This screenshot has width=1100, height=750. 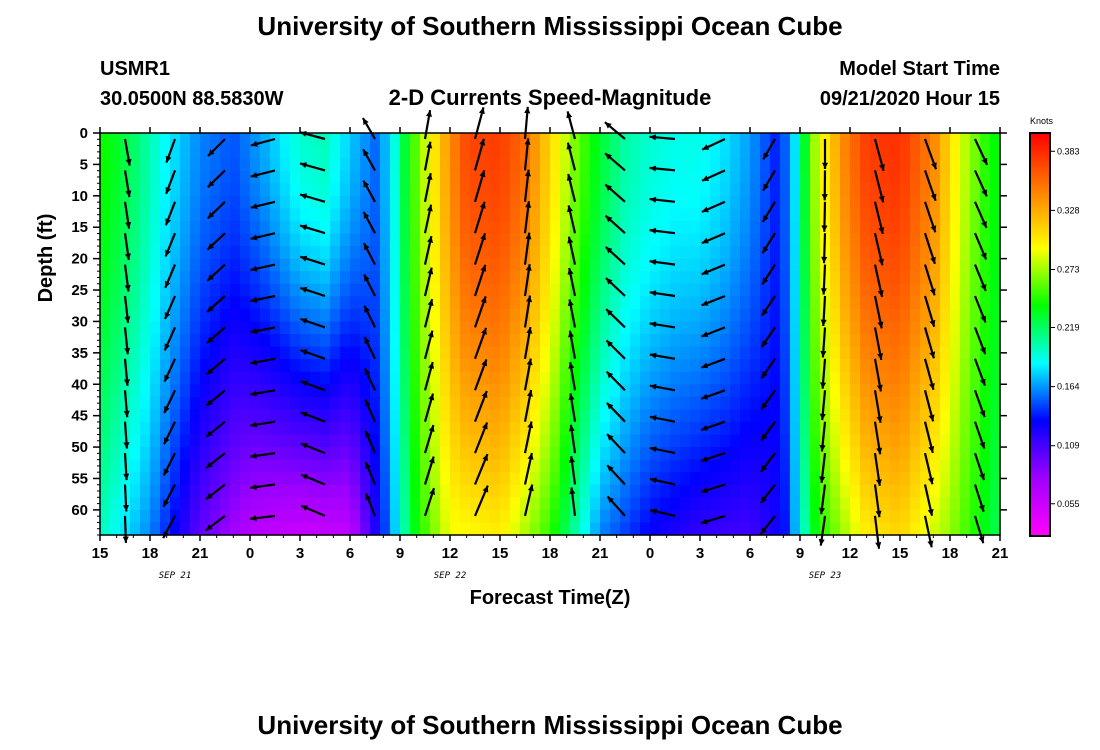 I want to click on colorbar-label: Knots, so click(x=1042, y=121).